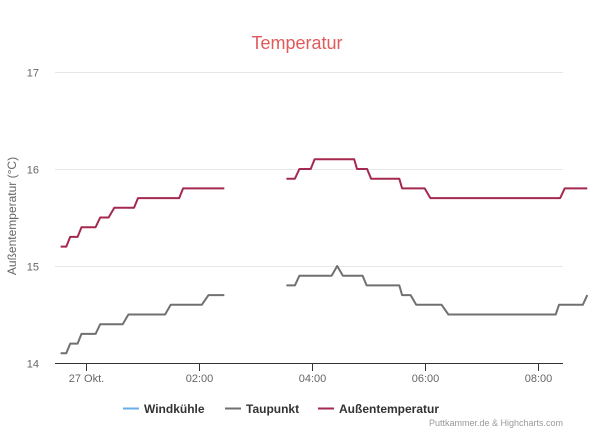 The image size is (591, 442). I want to click on y-tick-label: 17, so click(33, 74).